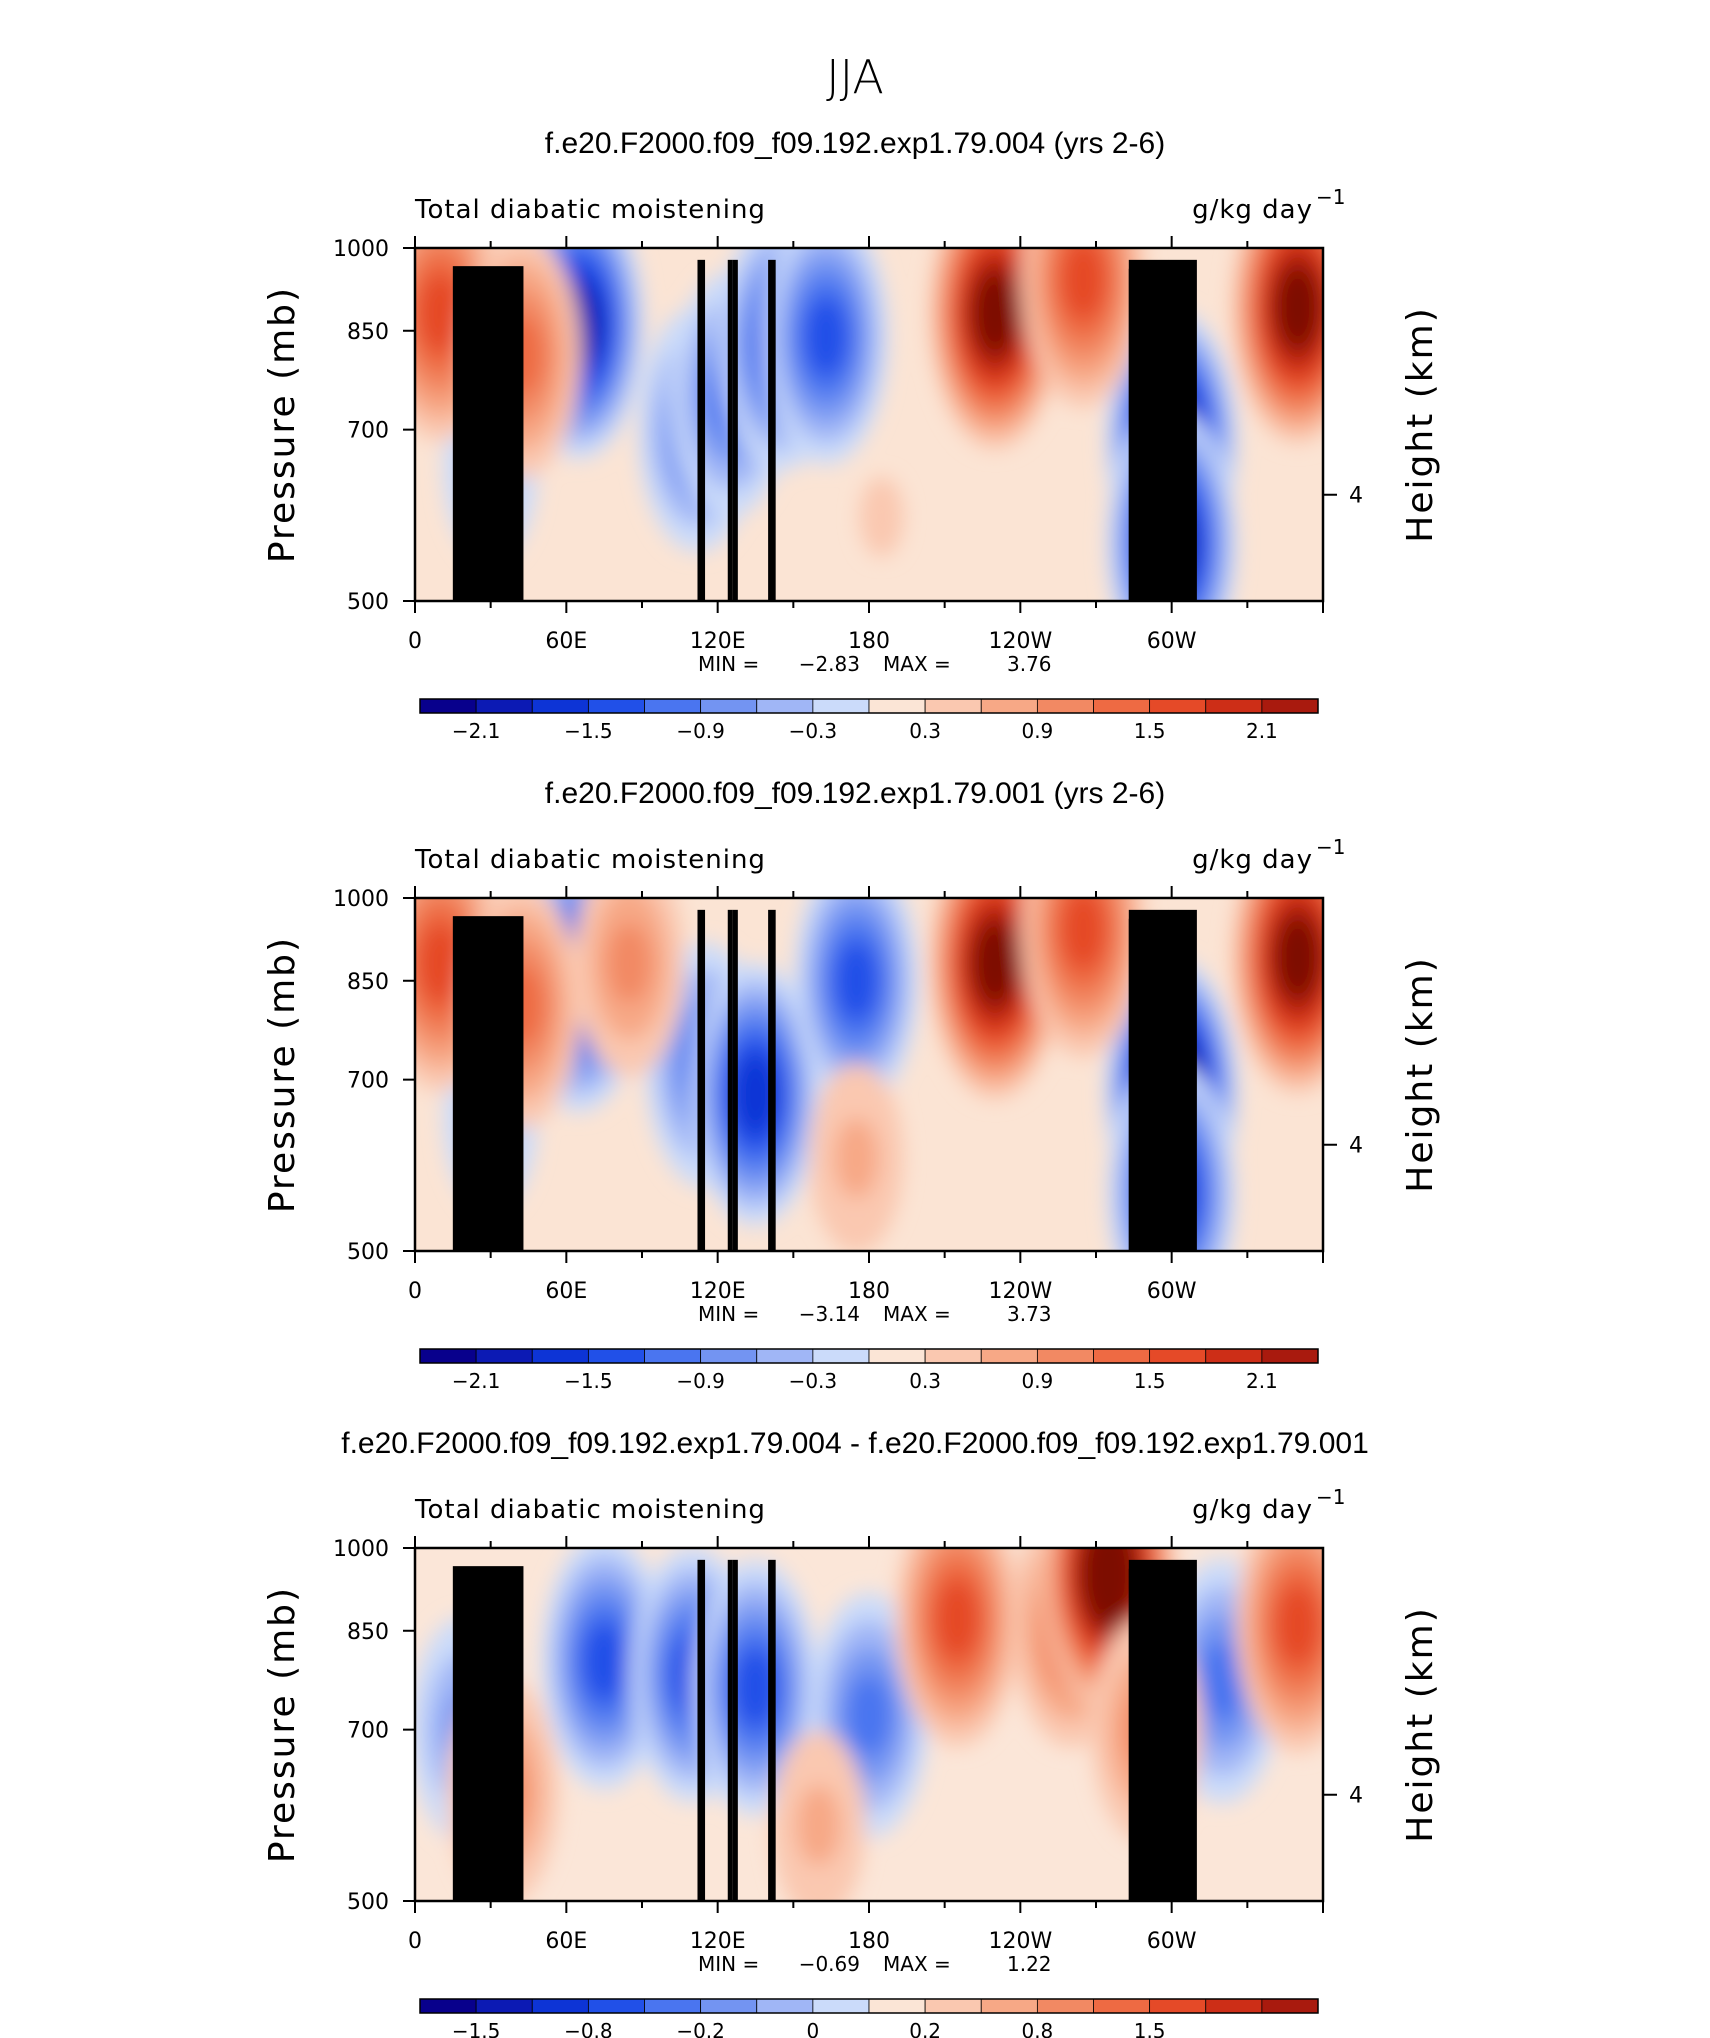 The height and width of the screenshot is (2038, 1710). Describe the element at coordinates (1029, 1314) in the screenshot. I see `max-value: 3.73` at that location.